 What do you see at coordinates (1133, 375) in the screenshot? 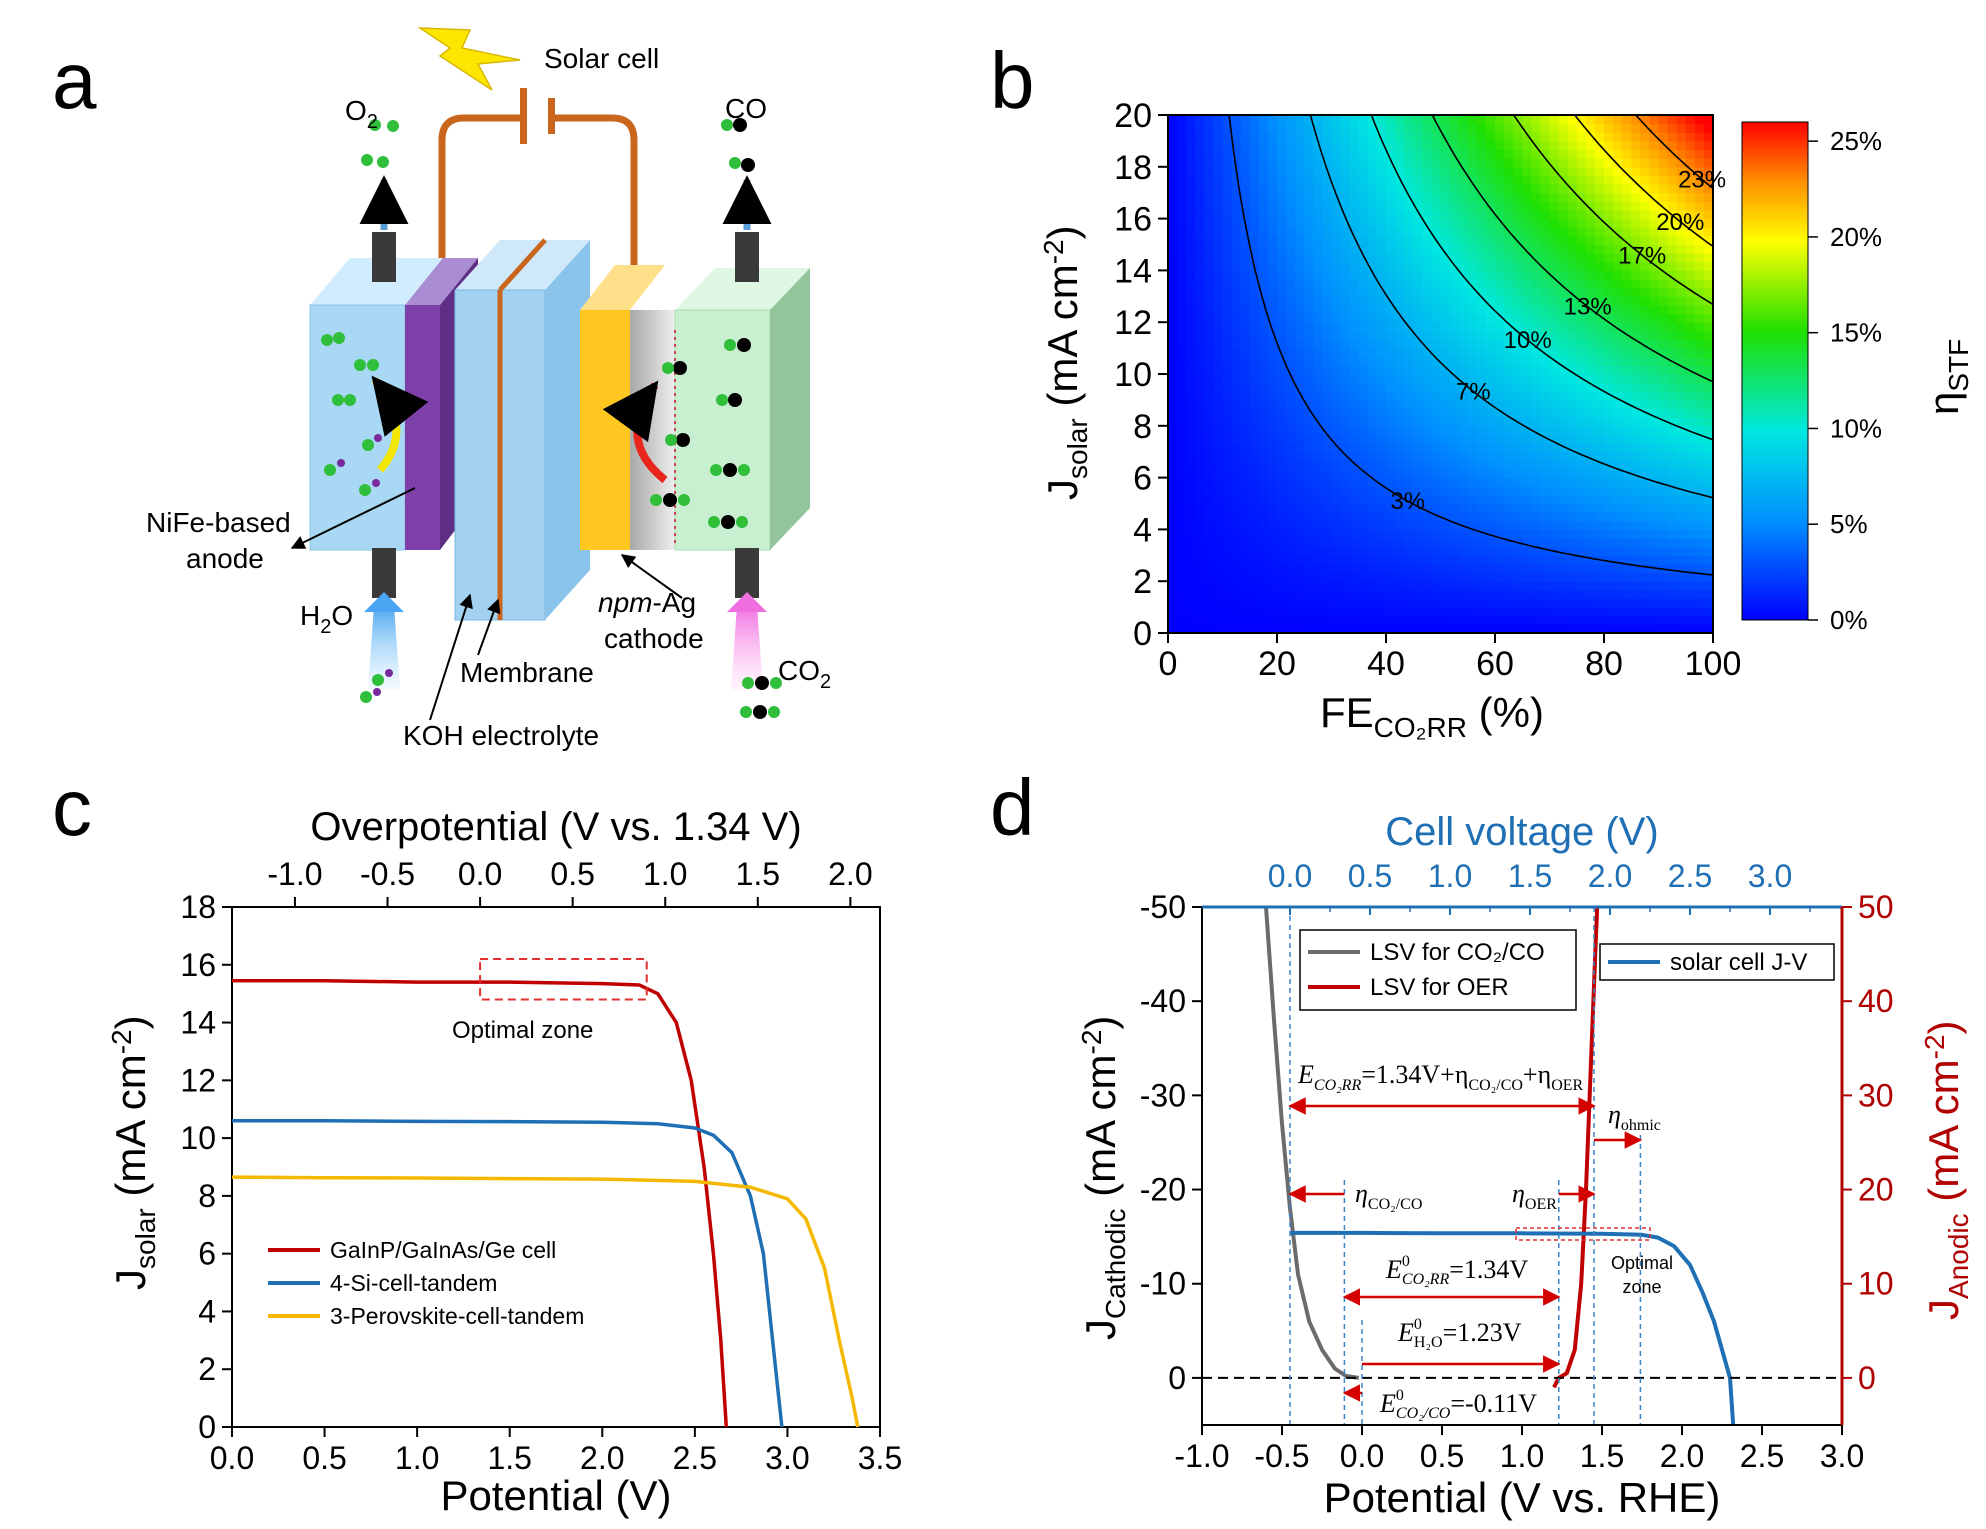
I see `y-tick-label: 10` at bounding box center [1133, 375].